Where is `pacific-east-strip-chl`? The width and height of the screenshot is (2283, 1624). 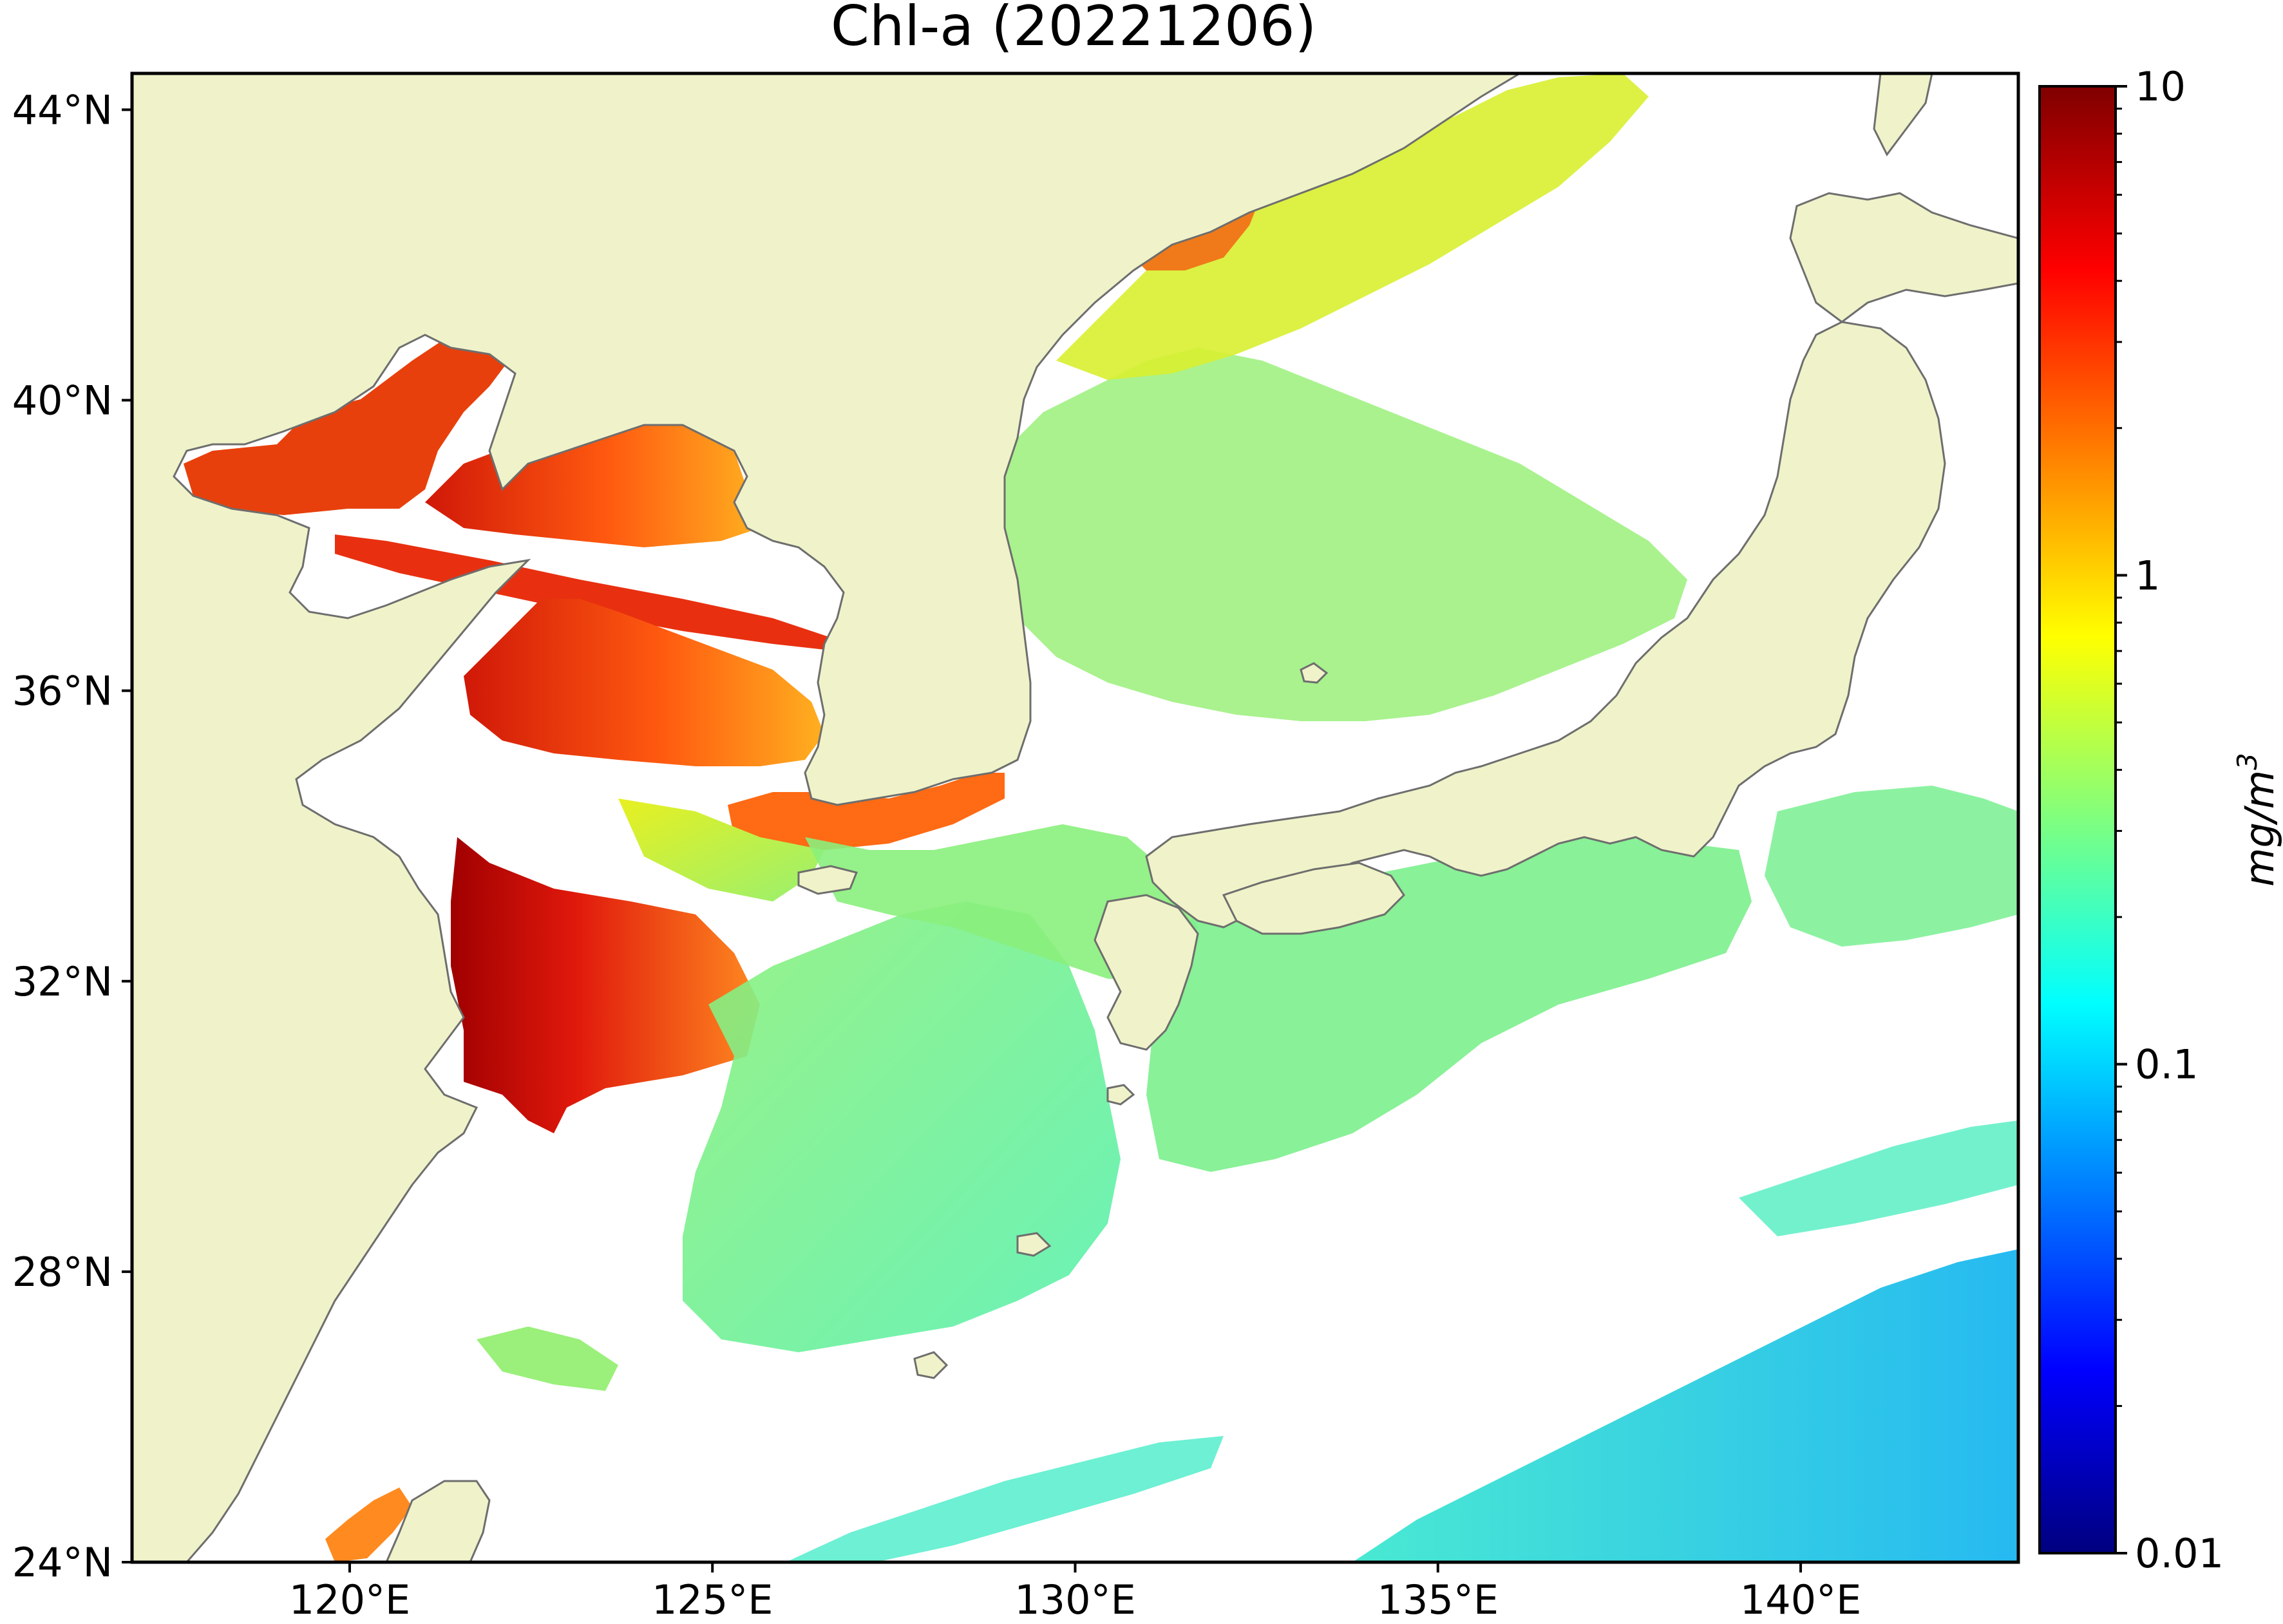 pacific-east-strip-chl is located at coordinates (1878, 1178).